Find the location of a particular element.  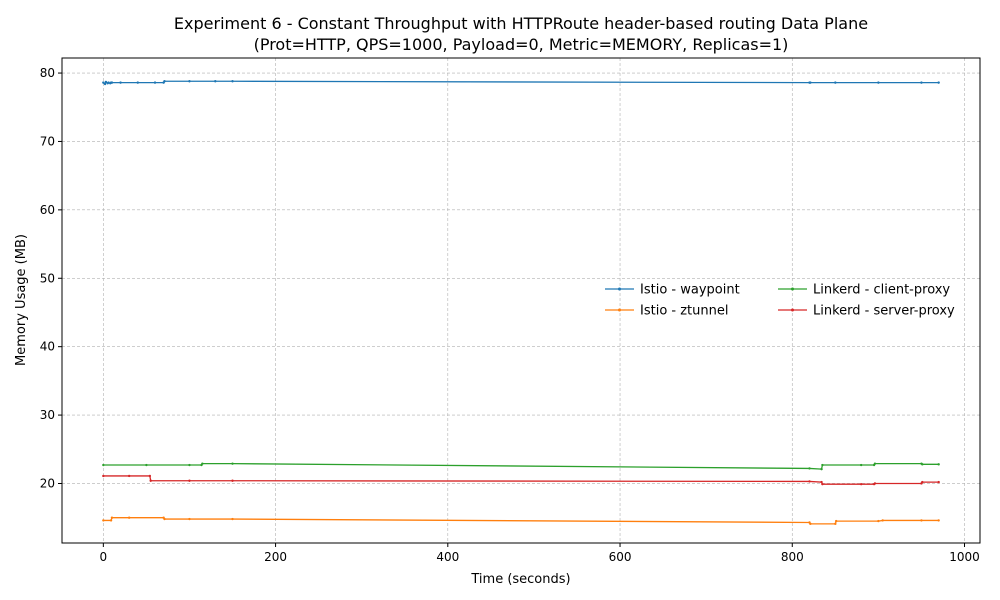

x-axis-label: Time (seconds) is located at coordinates (520, 579).